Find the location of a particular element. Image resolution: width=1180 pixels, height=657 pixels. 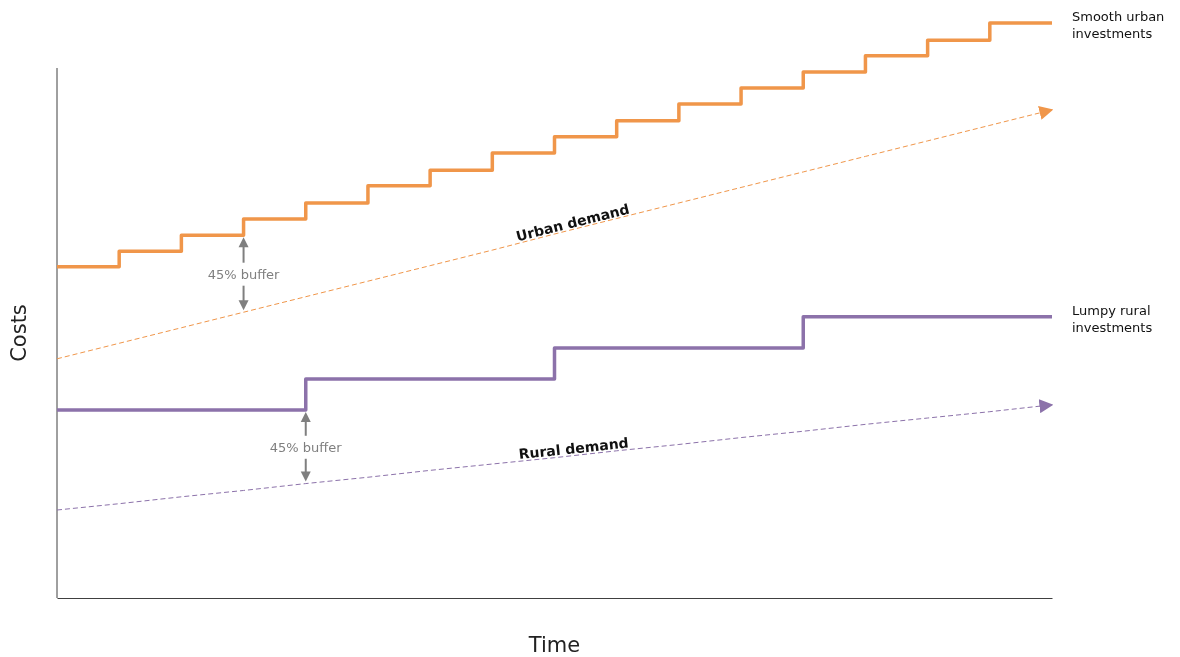

series-label: Smooth urban investments is located at coordinates (1118, 25).